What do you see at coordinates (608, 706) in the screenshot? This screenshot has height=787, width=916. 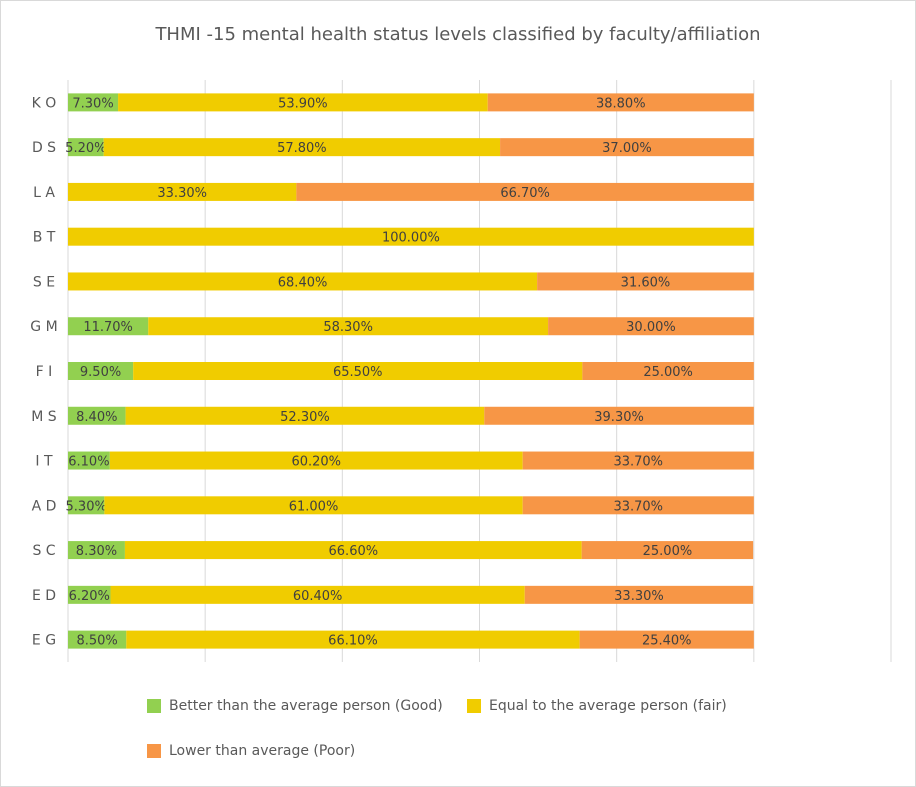 I see `legend-label-fair: Equal to the average person (fair)` at bounding box center [608, 706].